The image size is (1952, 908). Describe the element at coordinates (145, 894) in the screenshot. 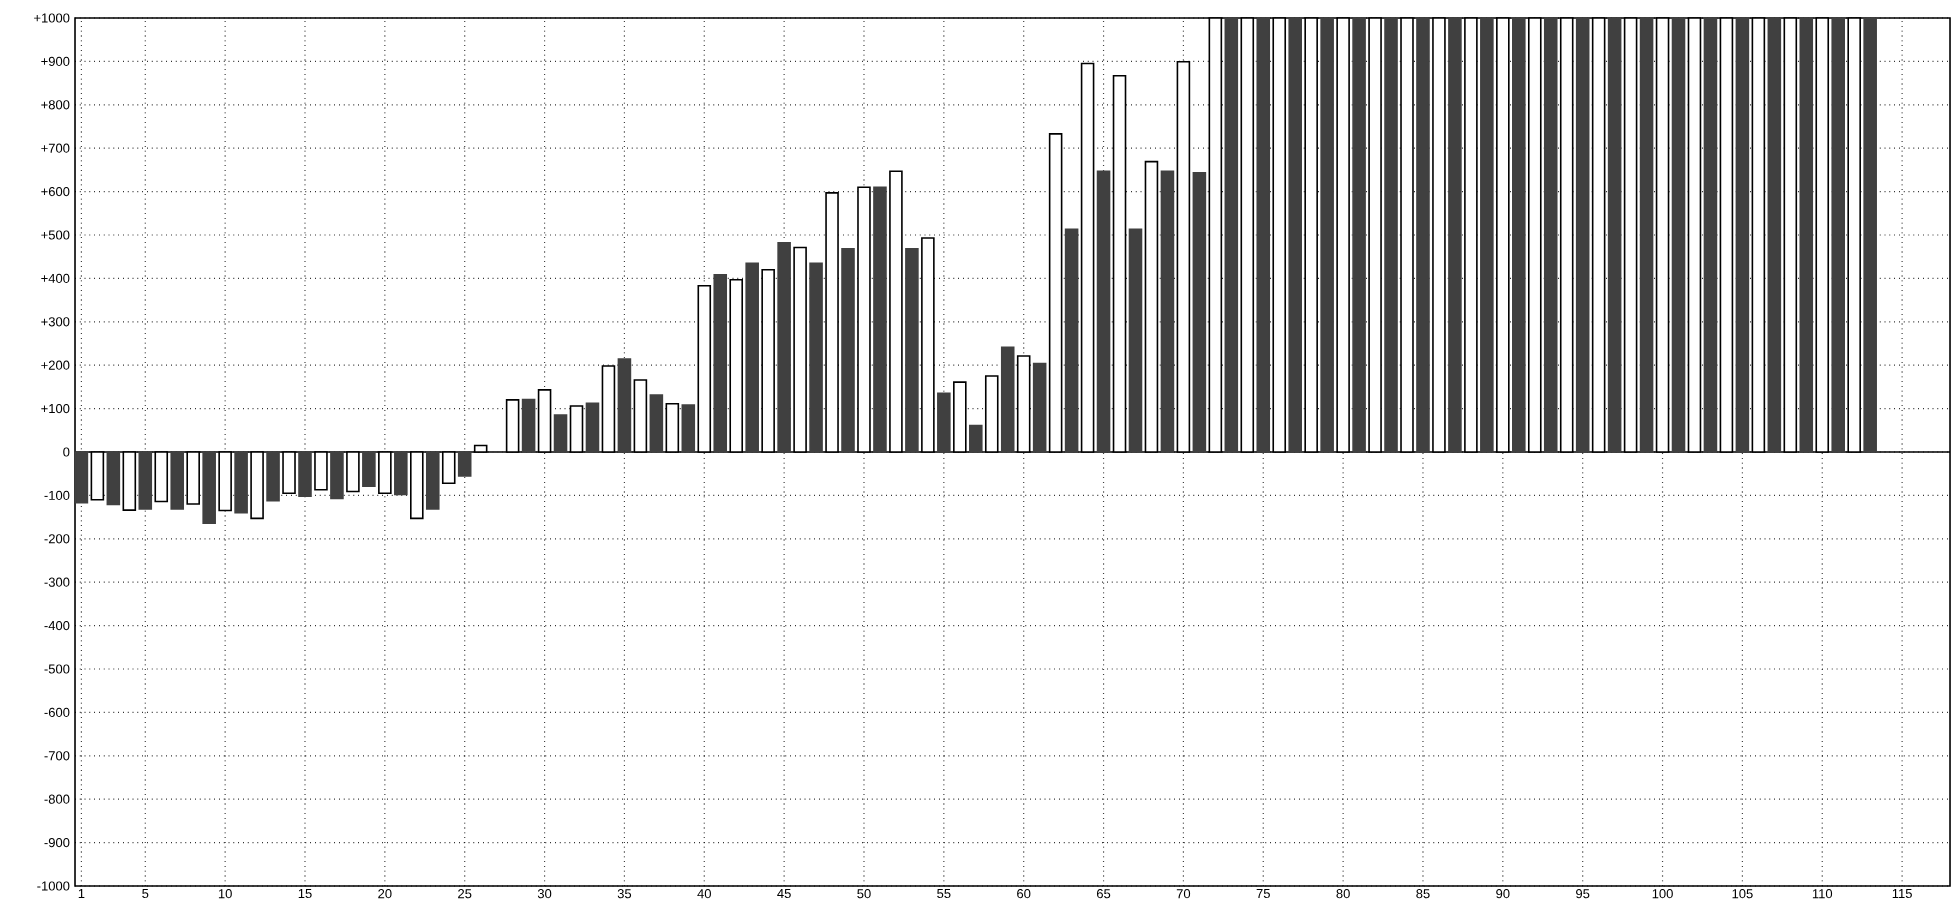

I see `x-tick-label: 5` at that location.